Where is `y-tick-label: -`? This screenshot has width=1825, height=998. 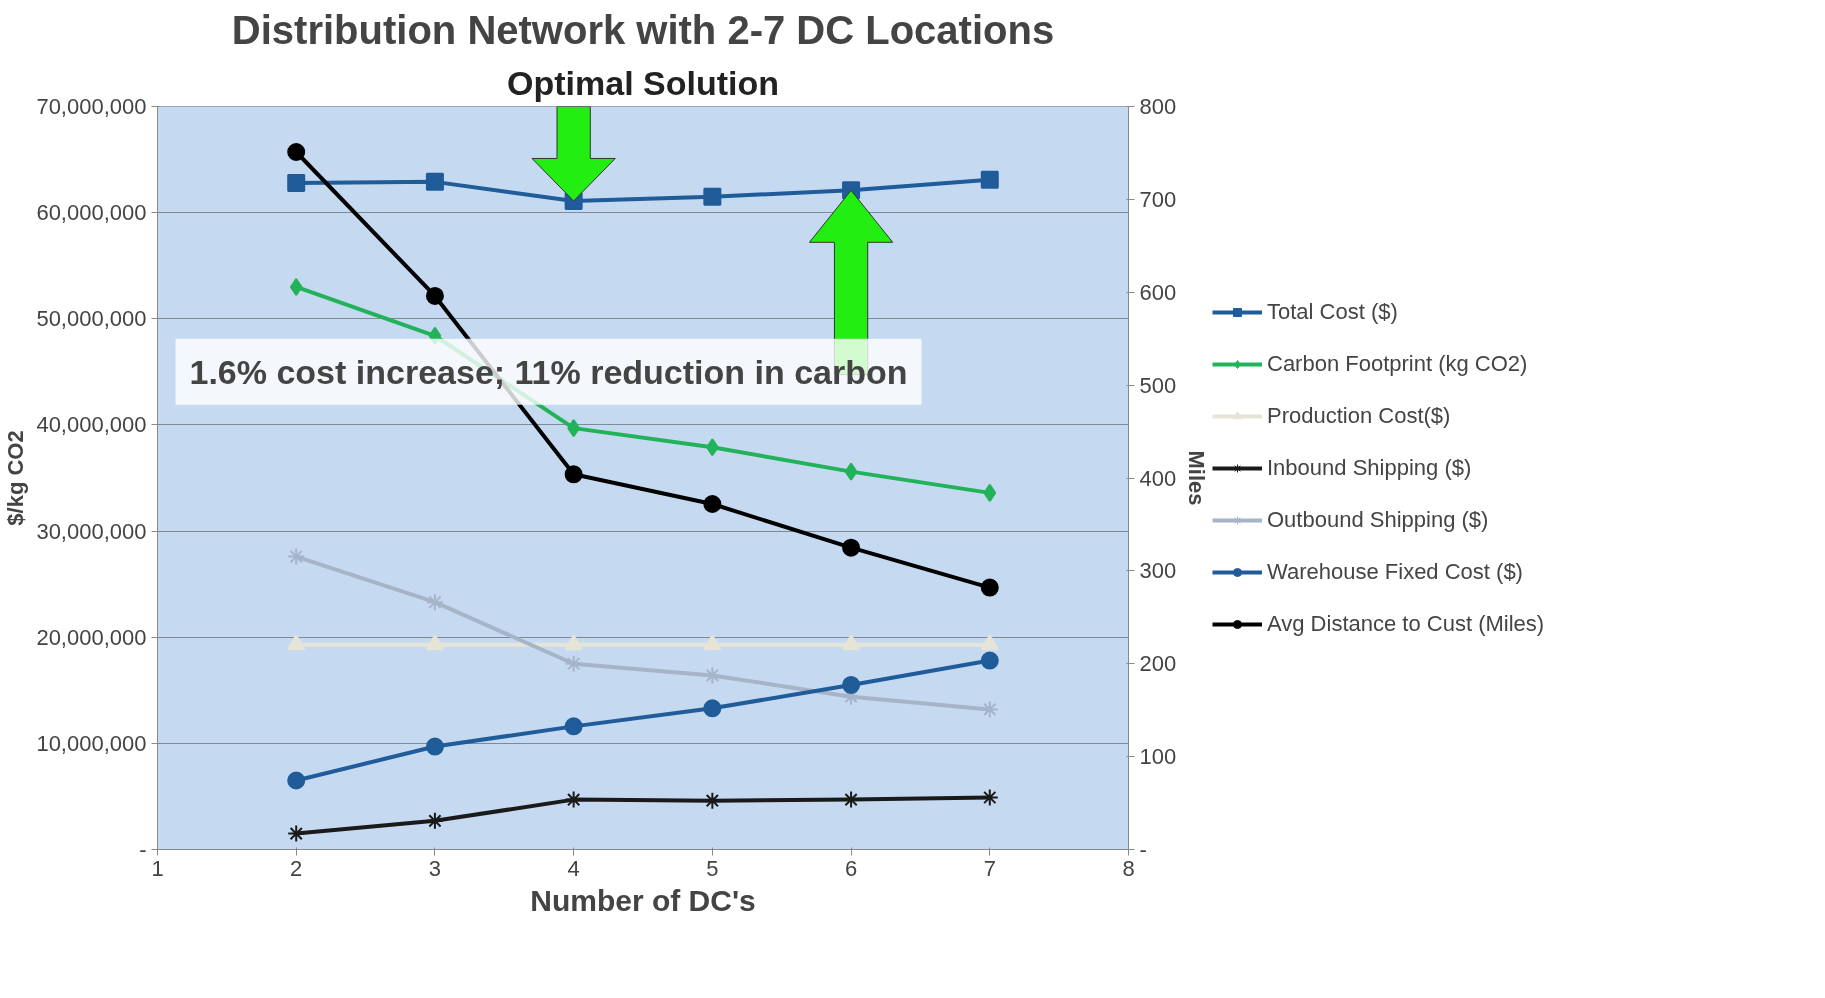
y-tick-label: - is located at coordinates (143, 849).